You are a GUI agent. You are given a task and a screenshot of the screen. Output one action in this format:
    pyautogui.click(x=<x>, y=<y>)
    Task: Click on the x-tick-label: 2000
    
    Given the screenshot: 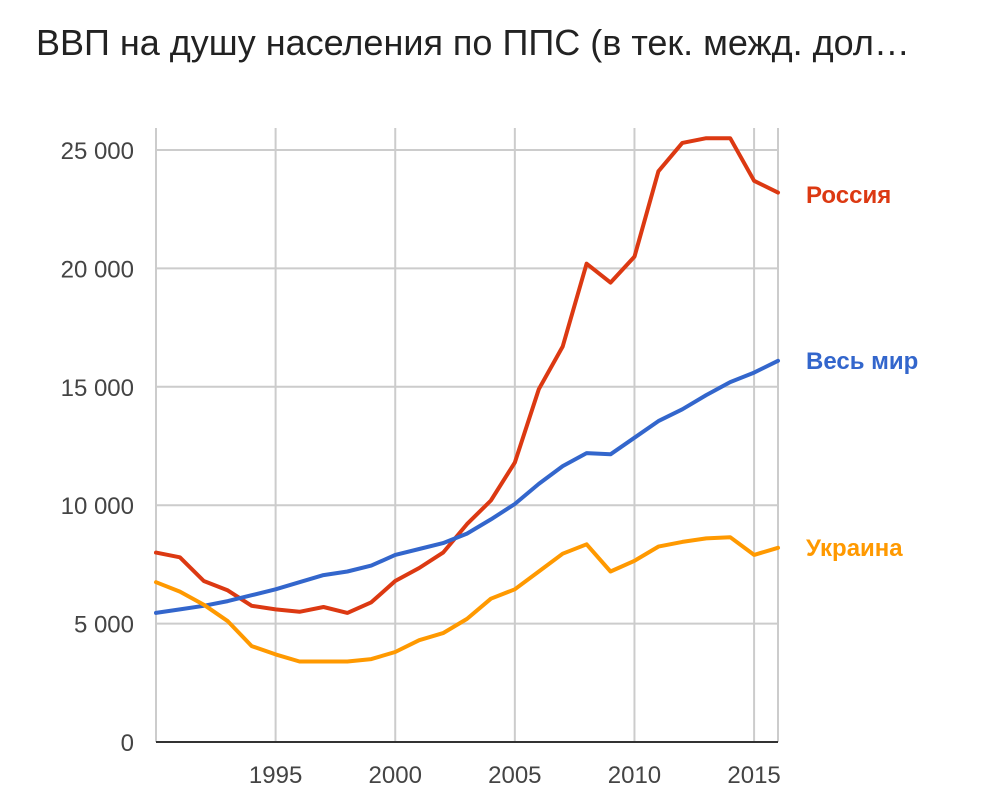 What is the action you would take?
    pyautogui.click(x=395, y=775)
    